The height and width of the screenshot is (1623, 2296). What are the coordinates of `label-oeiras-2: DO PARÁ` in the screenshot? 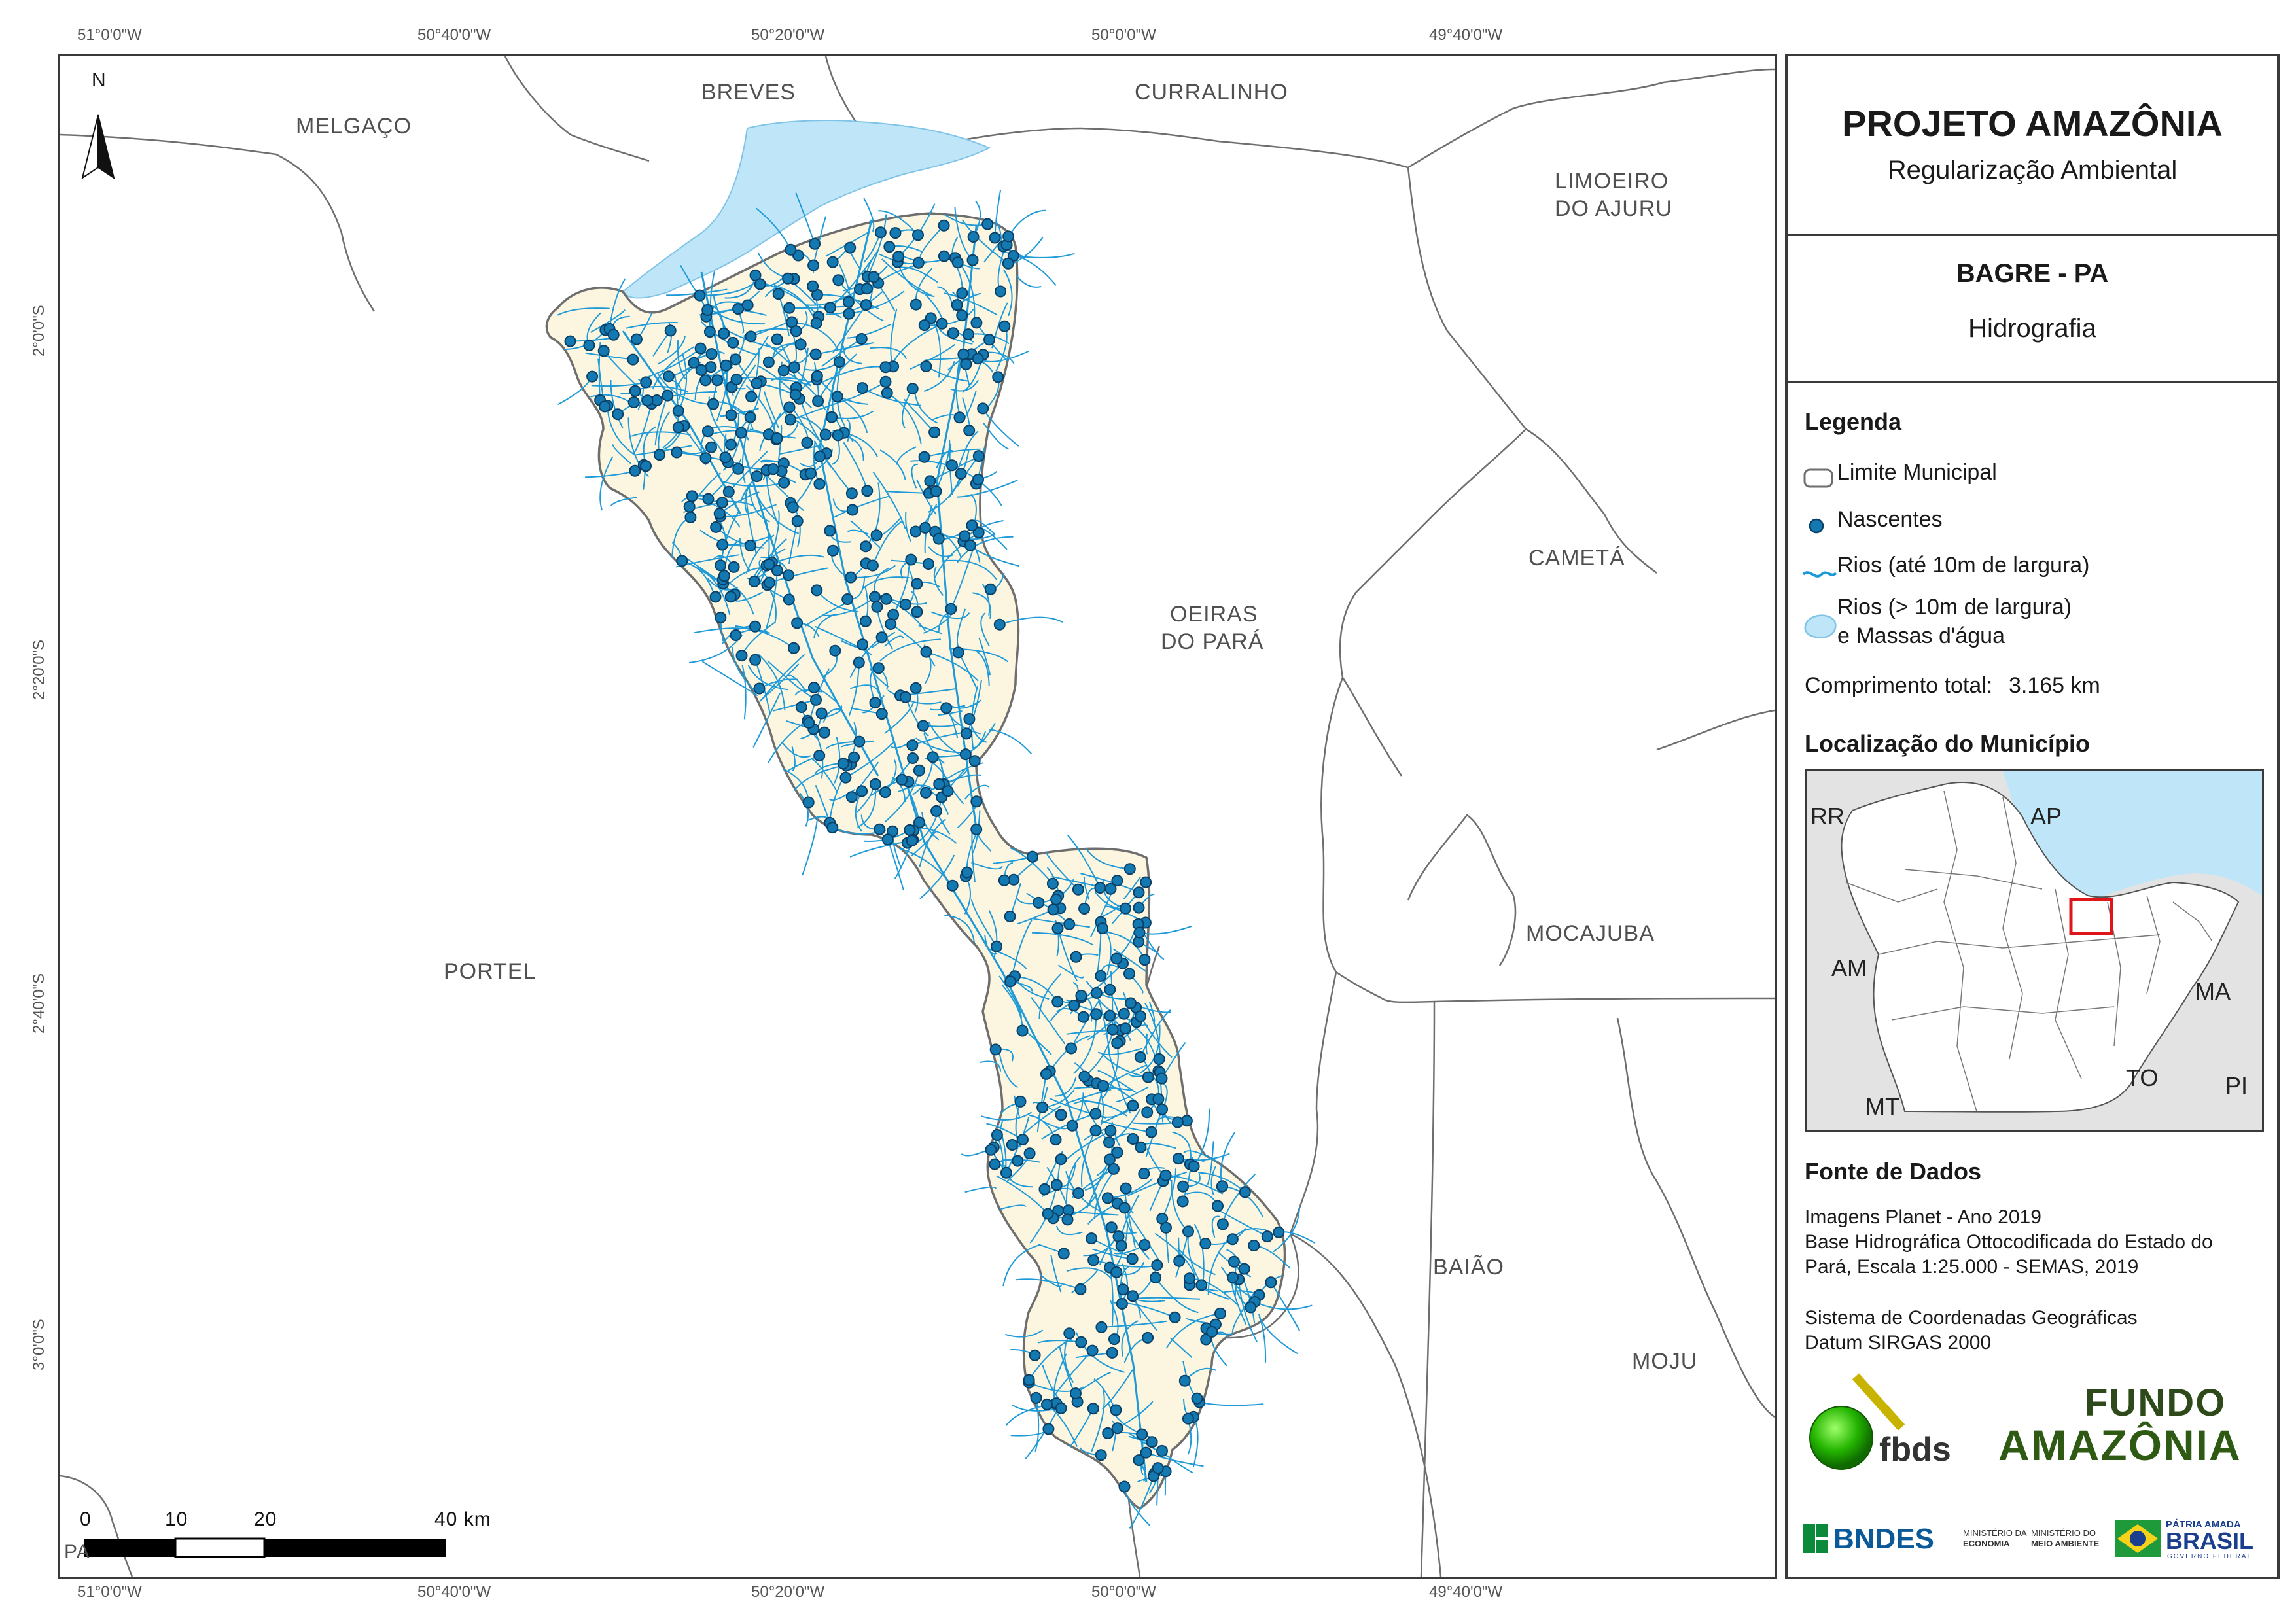 It's located at (1212, 641).